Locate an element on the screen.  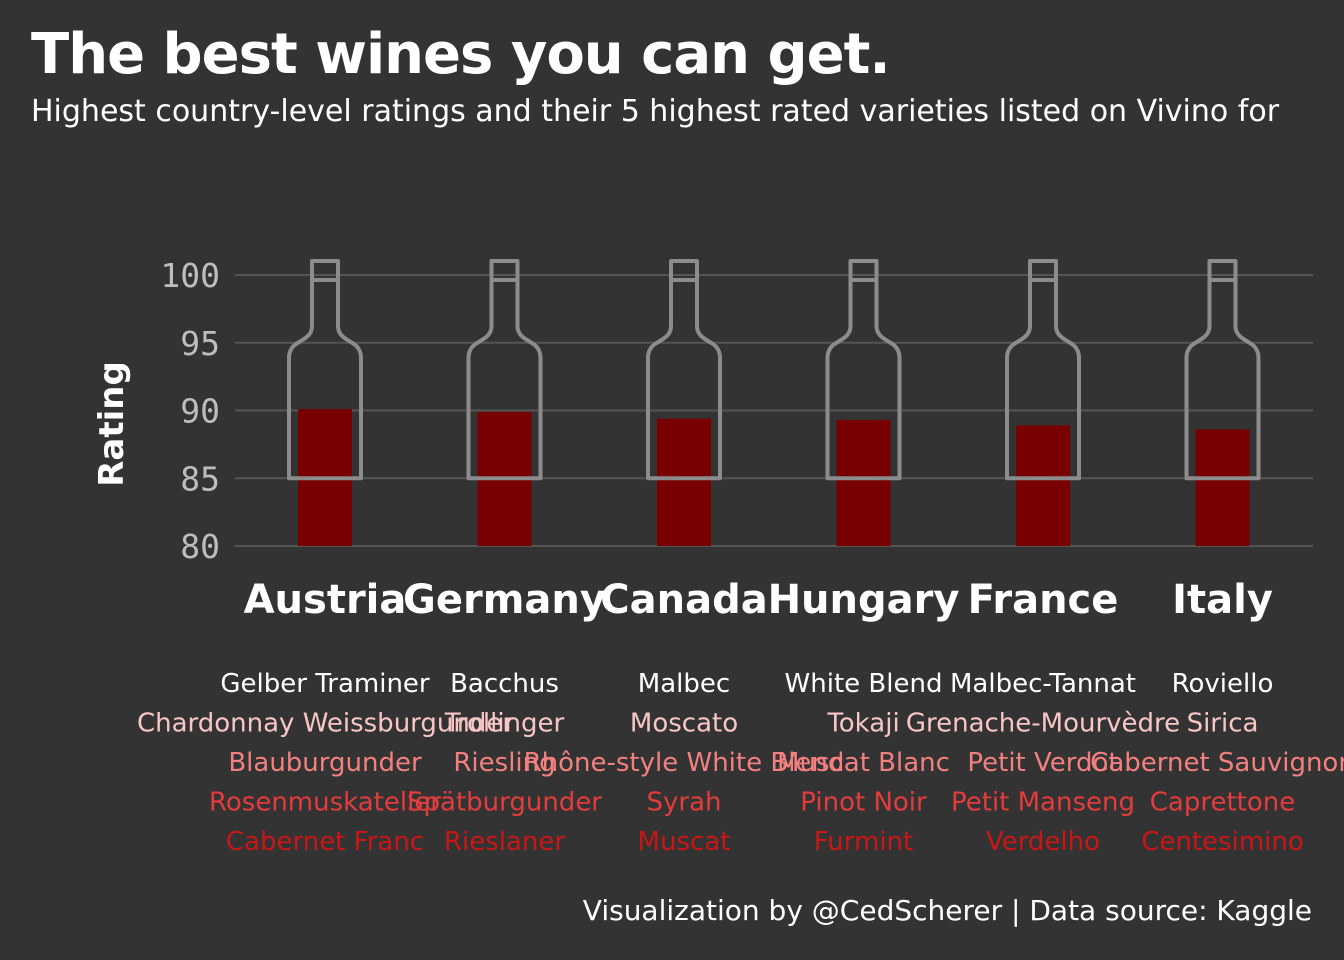
y-tick-label: 90 is located at coordinates (200, 411).